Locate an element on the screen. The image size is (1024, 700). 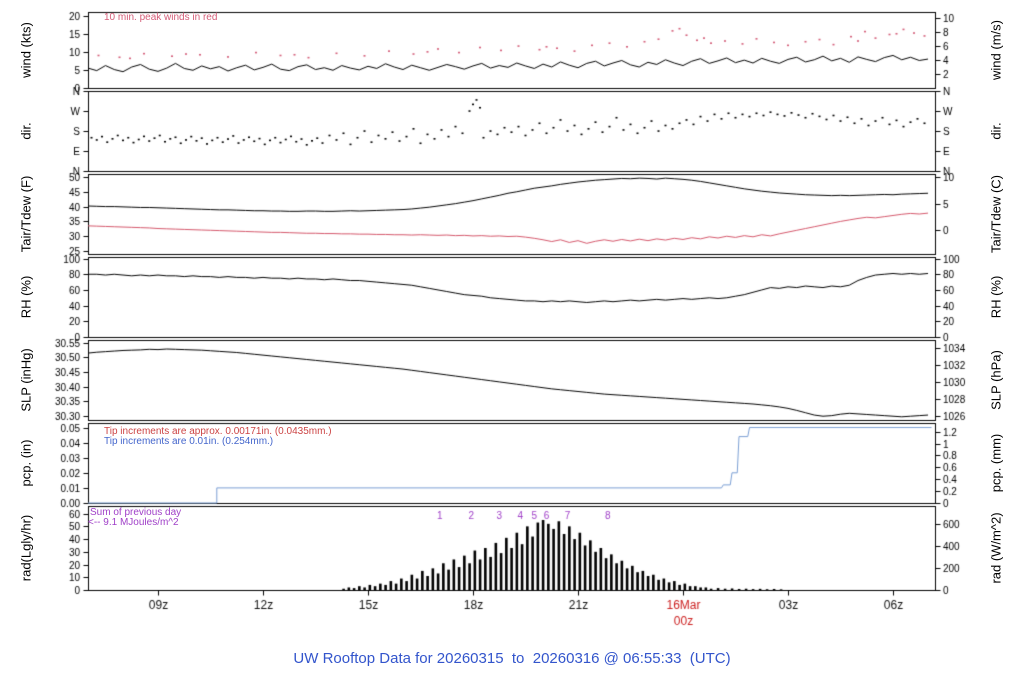
rad-sum-note-line2: <-- 9.1 MJoules/m^2 is located at coordinates (133, 522).